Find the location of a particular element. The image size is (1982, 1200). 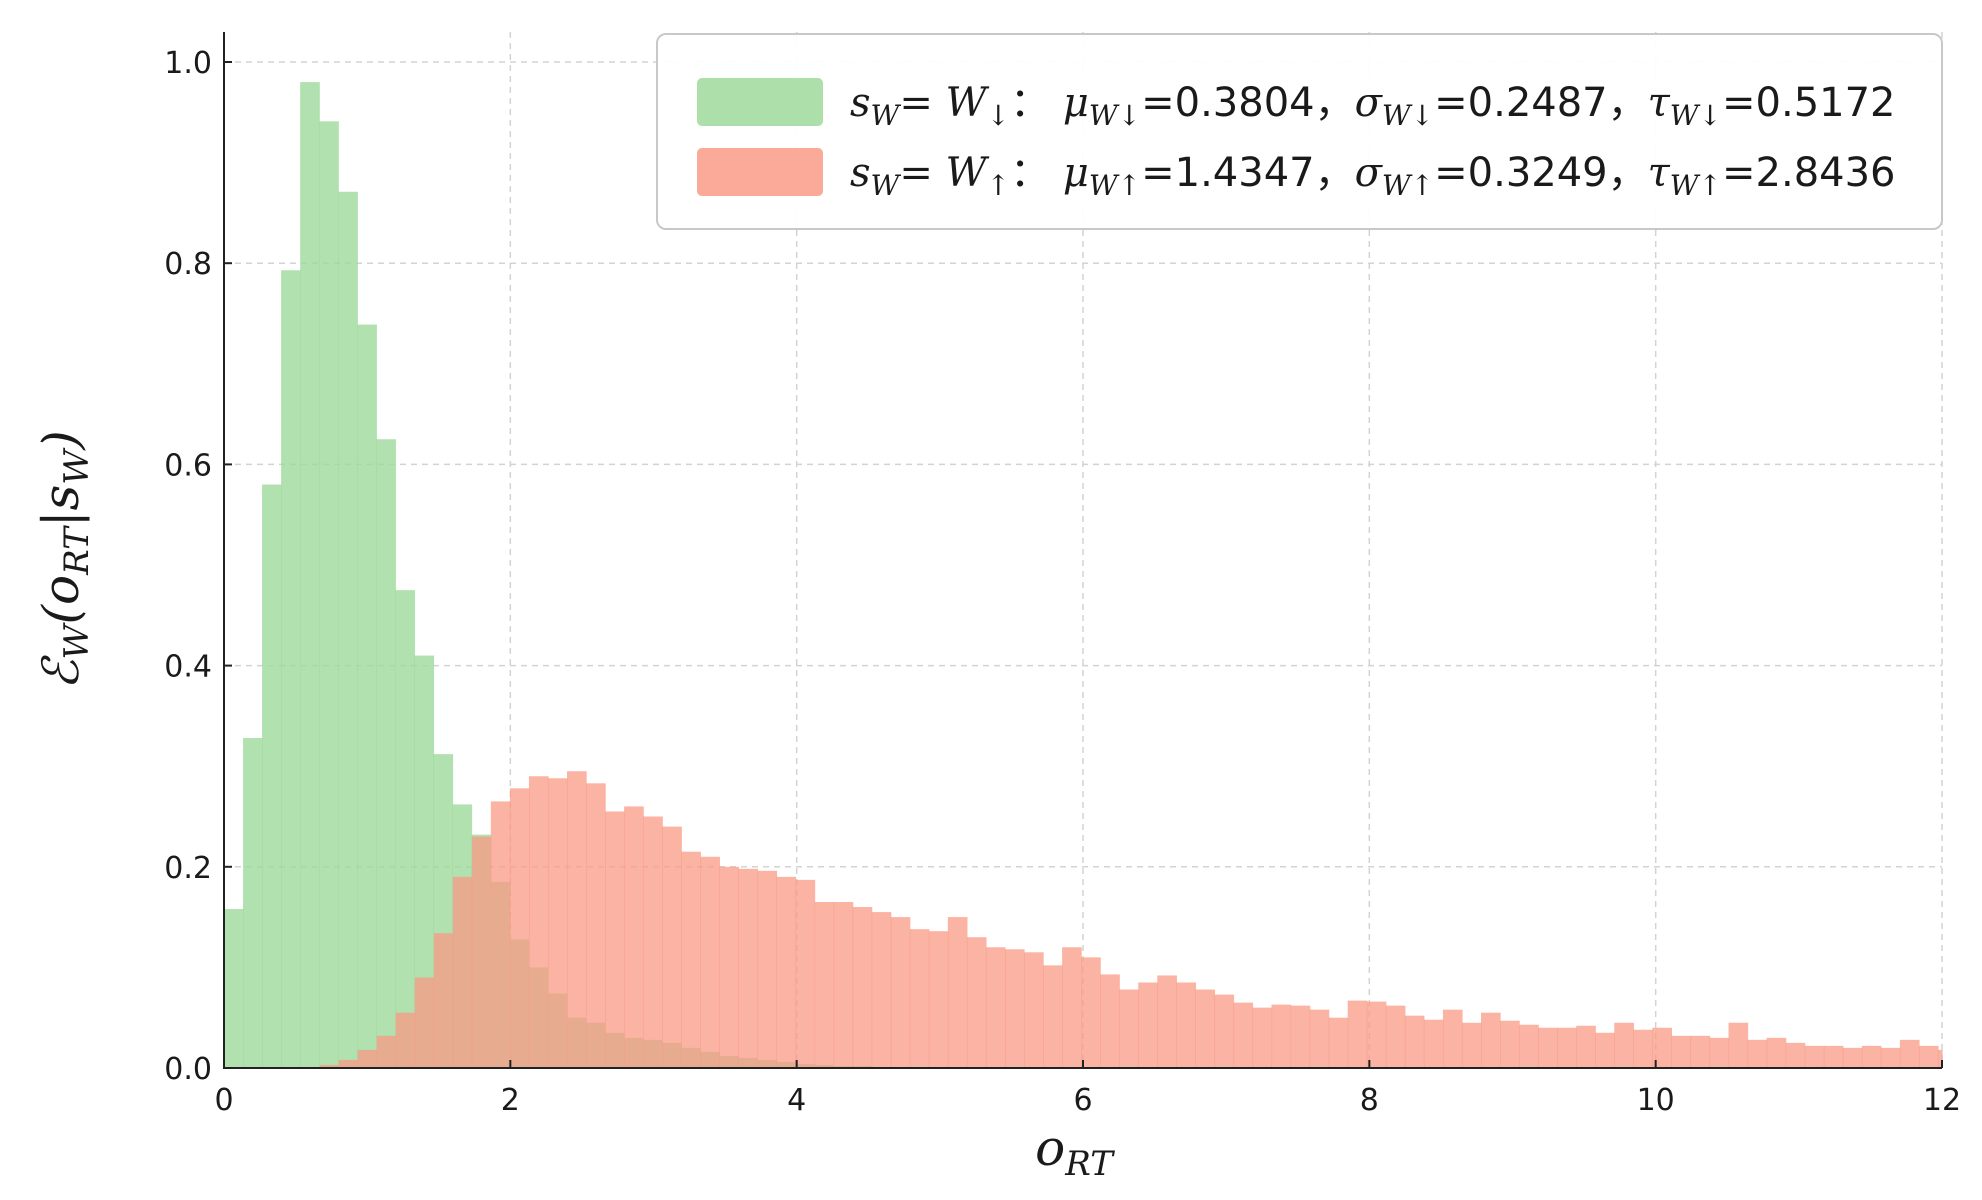

x-tick-labels: 0 2 4 6 8 10 12 is located at coordinates (1087, 1100).